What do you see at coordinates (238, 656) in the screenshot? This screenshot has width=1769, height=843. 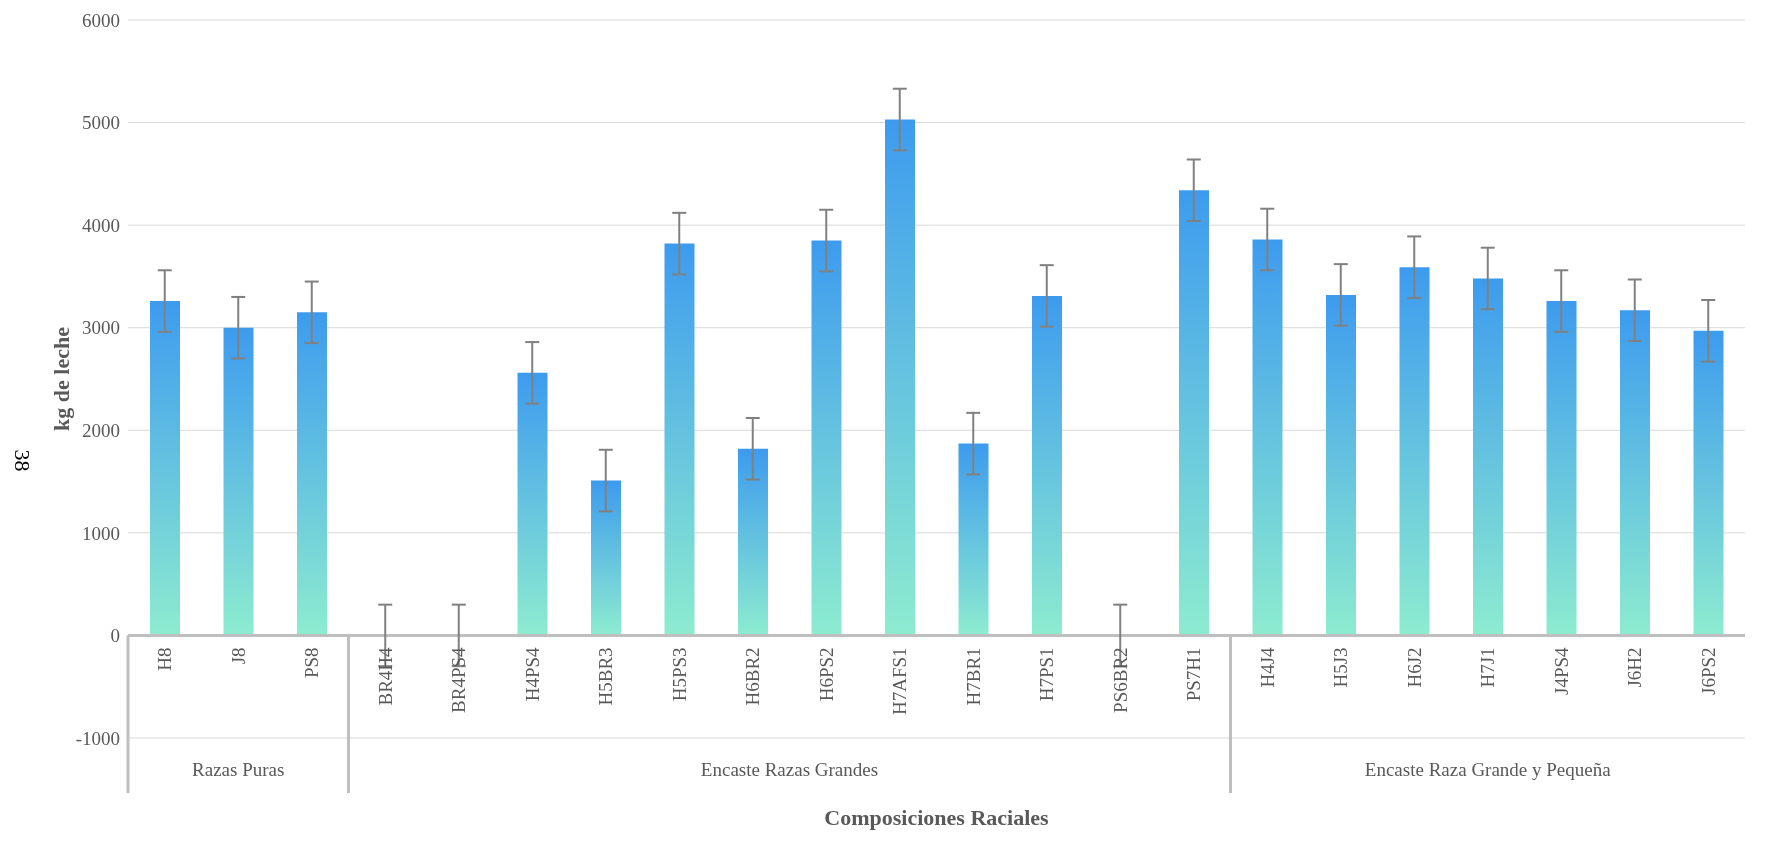 I see `x-tick-label: J8` at bounding box center [238, 656].